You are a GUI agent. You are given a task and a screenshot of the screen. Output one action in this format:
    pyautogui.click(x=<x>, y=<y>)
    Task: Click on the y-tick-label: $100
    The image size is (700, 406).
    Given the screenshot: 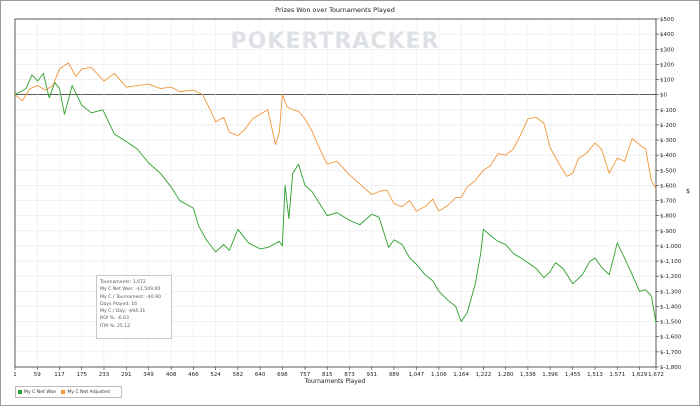 What is the action you would take?
    pyautogui.click(x=667, y=81)
    